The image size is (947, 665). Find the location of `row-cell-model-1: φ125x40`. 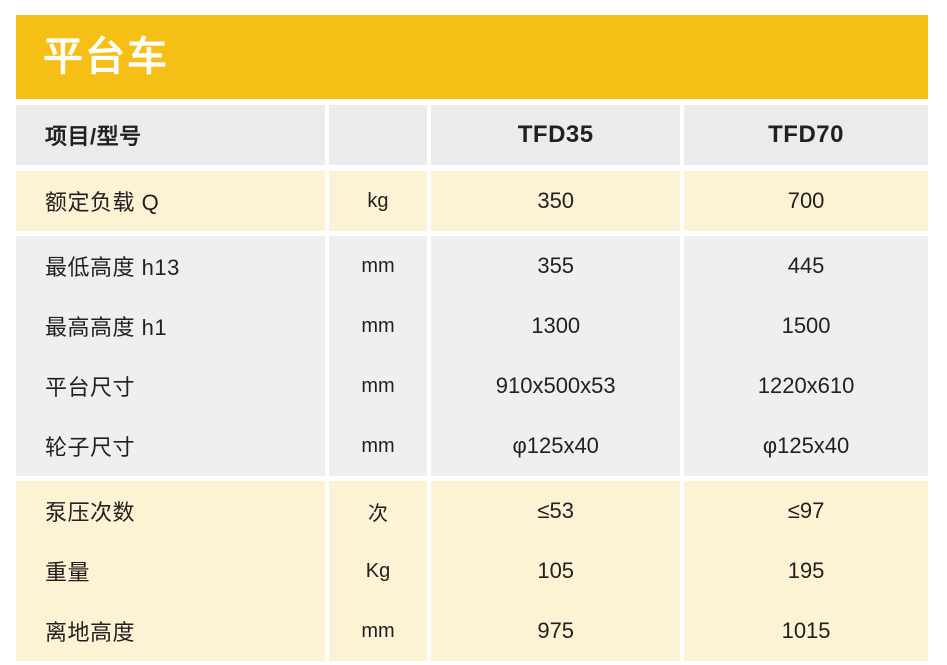

row-cell-model-1: φ125x40 is located at coordinates (556, 446).